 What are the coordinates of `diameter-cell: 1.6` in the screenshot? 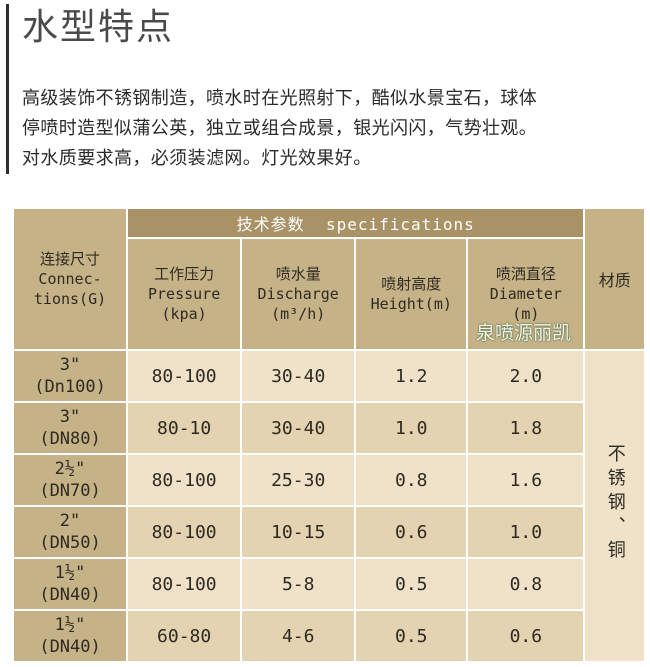 It's located at (526, 480).